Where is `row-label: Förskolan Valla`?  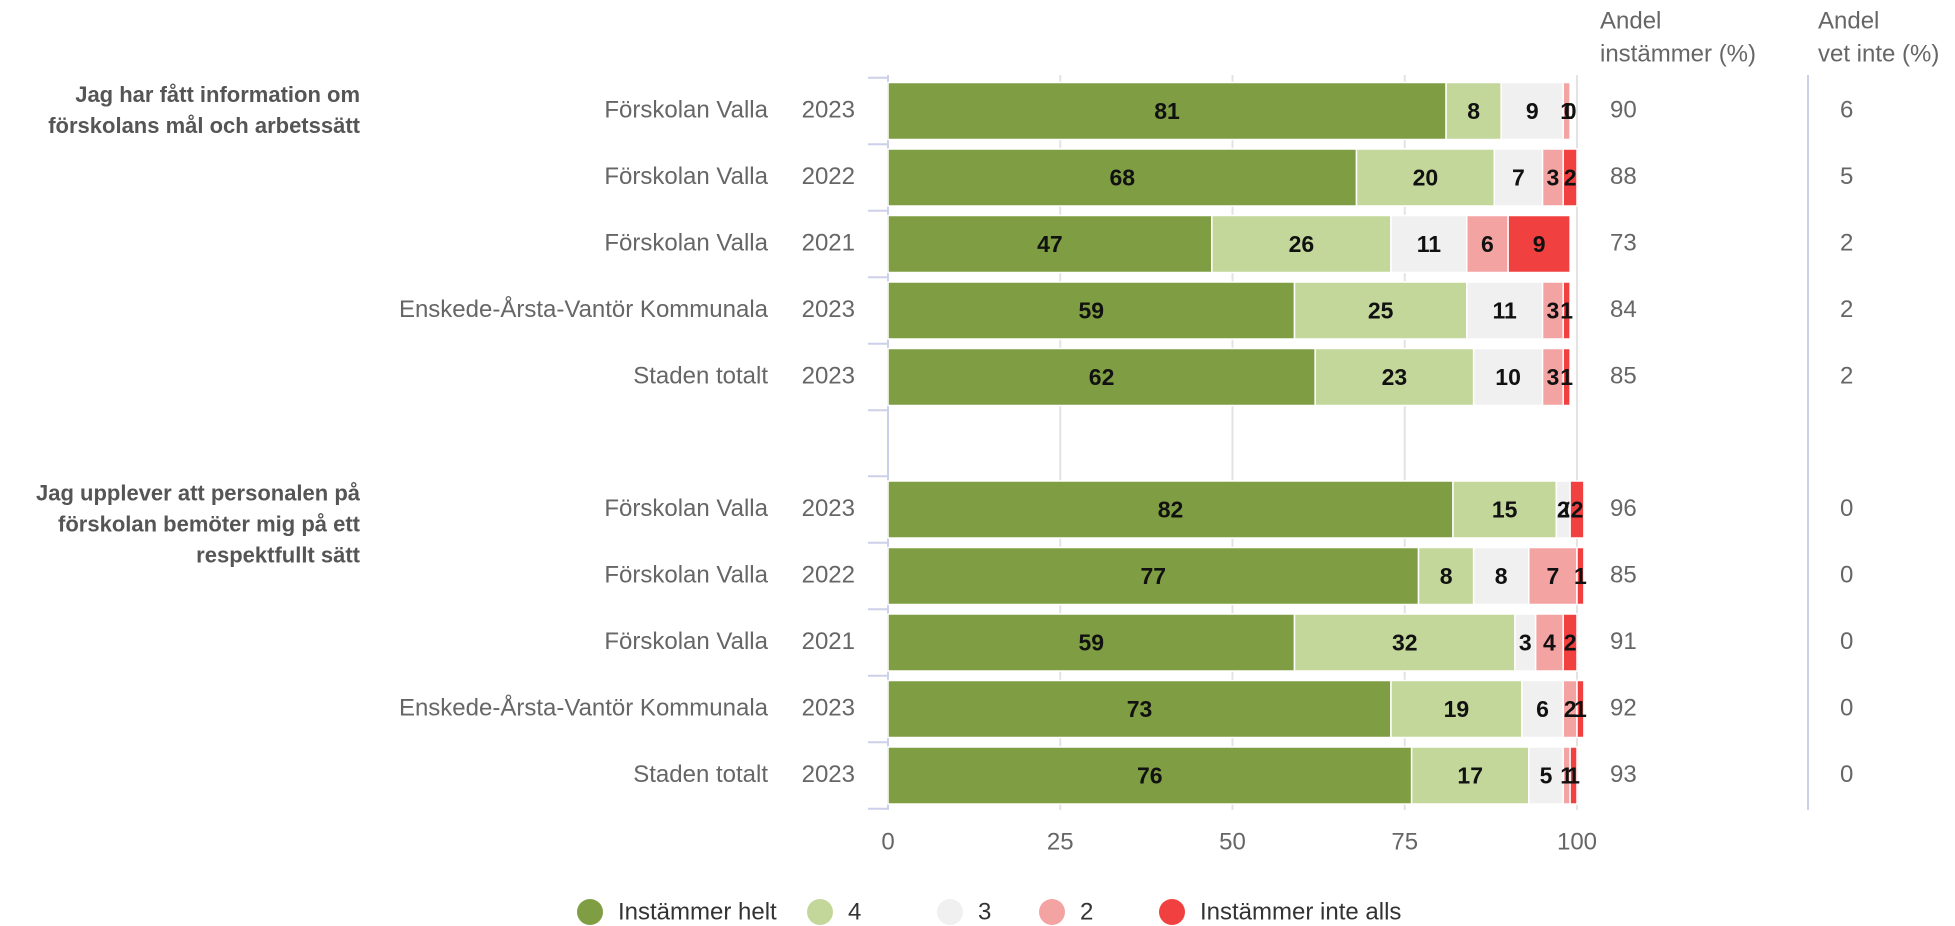
row-label: Förskolan Valla is located at coordinates (686, 109).